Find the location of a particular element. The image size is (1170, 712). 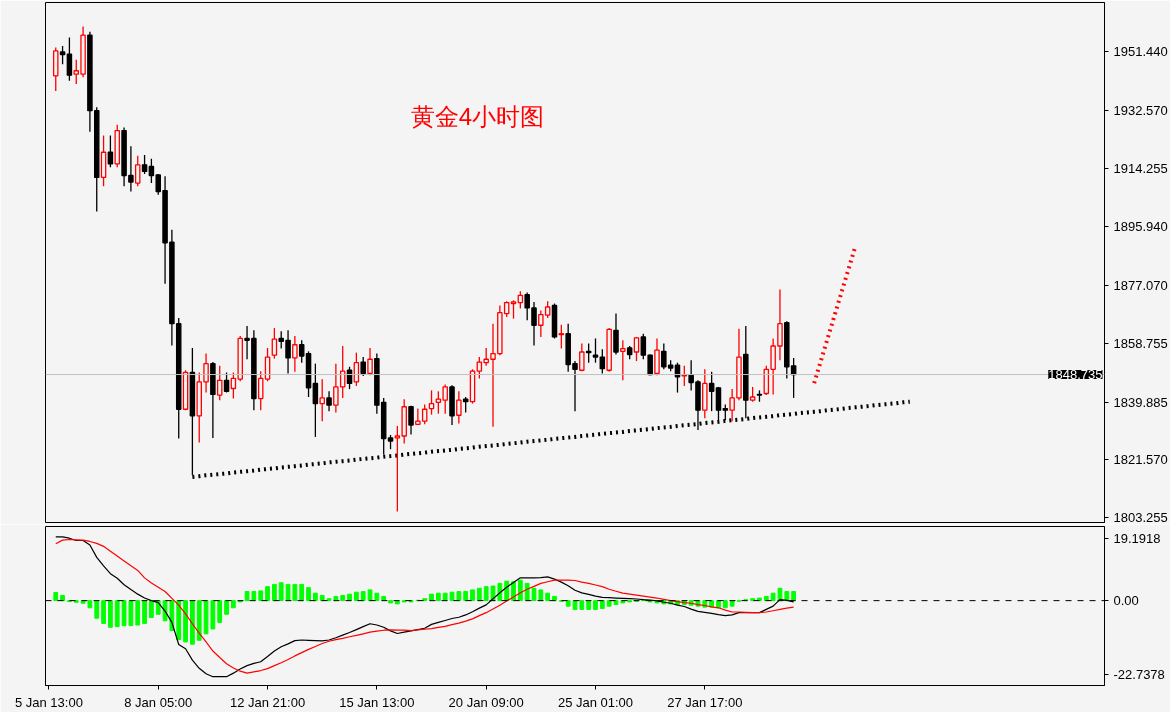

y-tick-label: 19.1918 is located at coordinates (1137, 538).